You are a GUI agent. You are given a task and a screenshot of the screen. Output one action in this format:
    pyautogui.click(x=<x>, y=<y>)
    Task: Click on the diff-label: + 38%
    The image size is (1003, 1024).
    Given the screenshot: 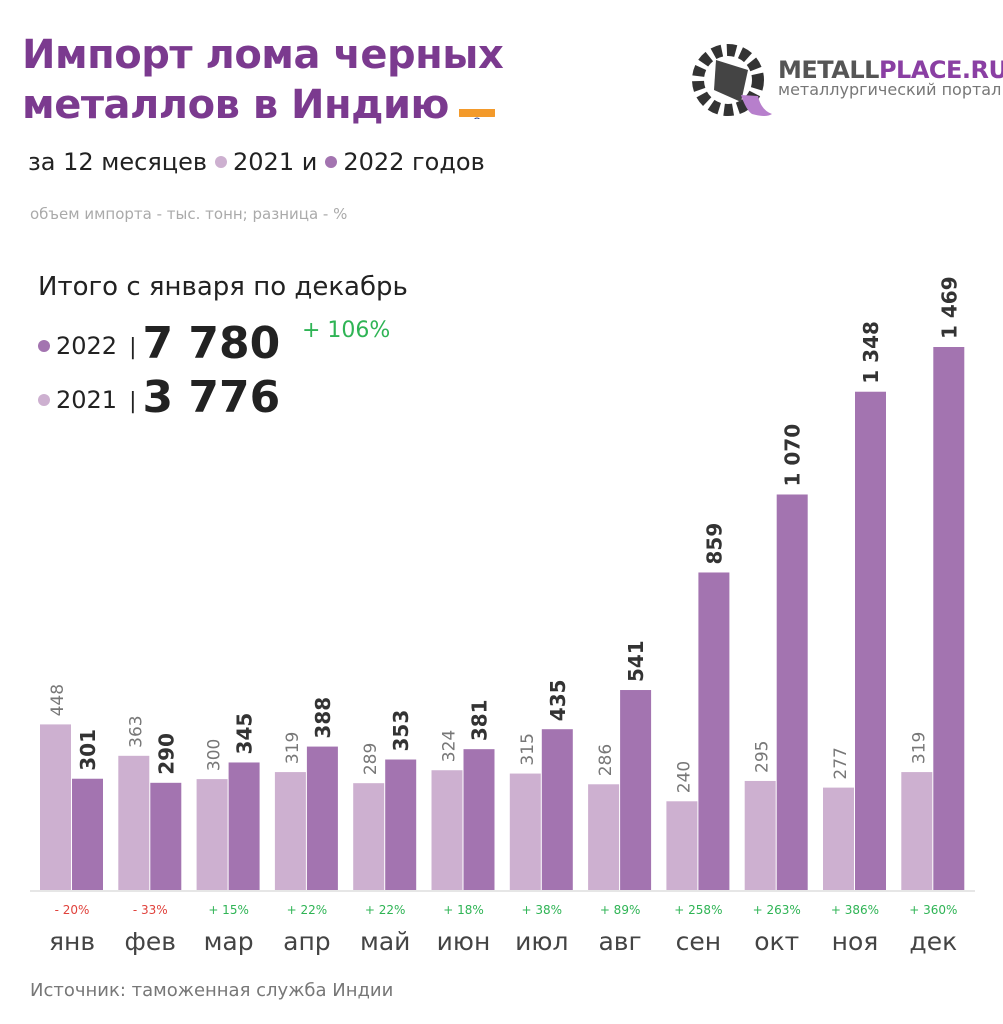 What is the action you would take?
    pyautogui.click(x=542, y=910)
    